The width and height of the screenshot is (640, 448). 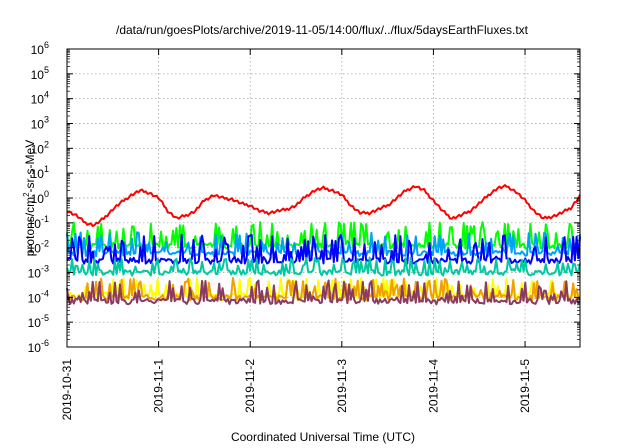 I want to click on x-tick-label: 2019-11-1, so click(x=159, y=386).